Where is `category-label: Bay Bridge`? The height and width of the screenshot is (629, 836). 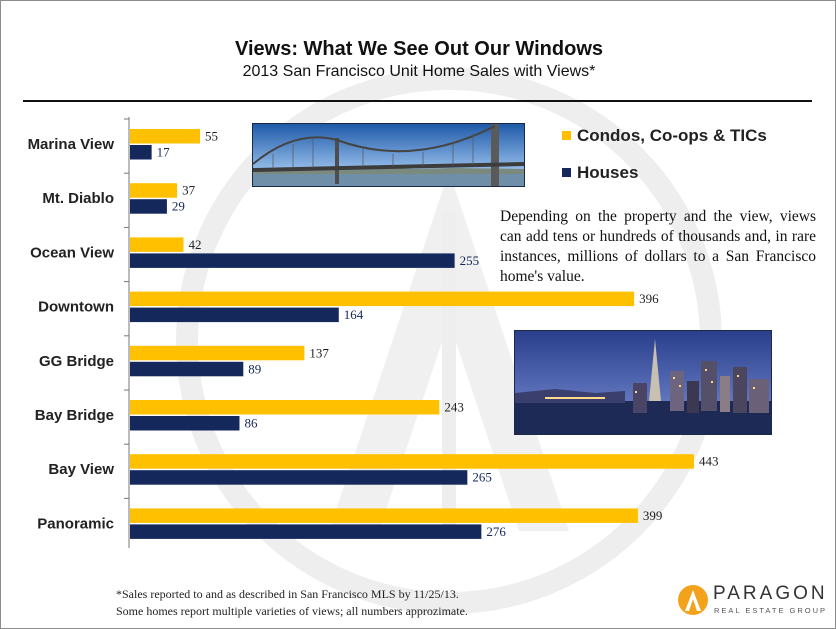
category-label: Bay Bridge is located at coordinates (74, 415).